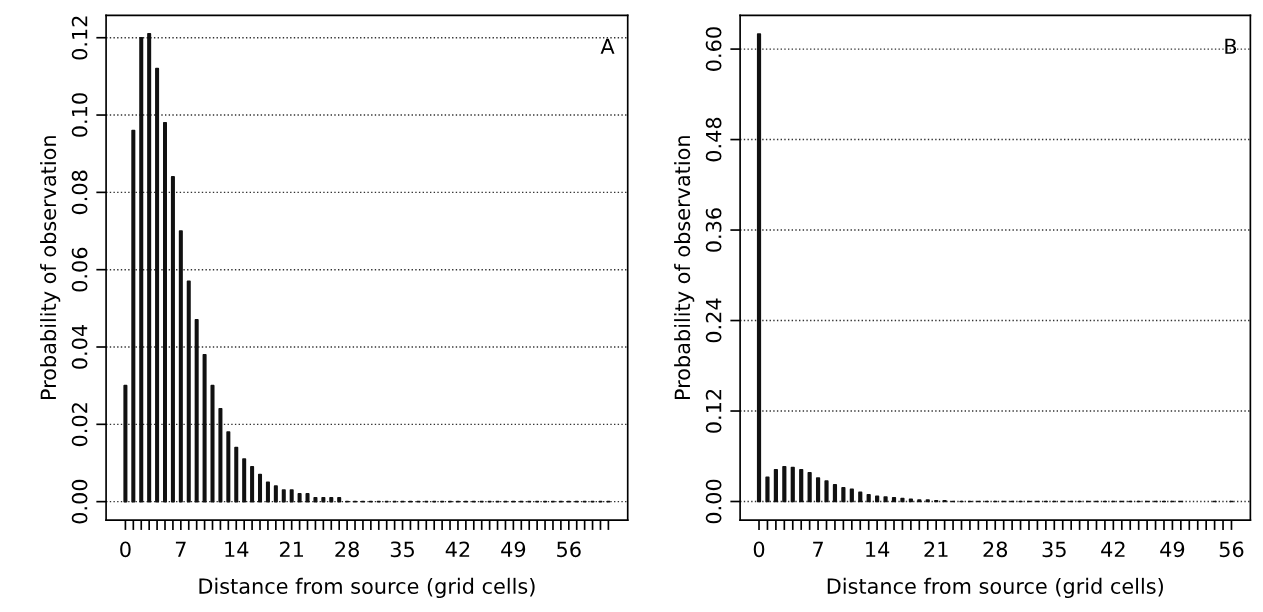 The image size is (1263, 612). What do you see at coordinates (79, 269) in the screenshot?
I see `y-tick-label: 0.06` at bounding box center [79, 269].